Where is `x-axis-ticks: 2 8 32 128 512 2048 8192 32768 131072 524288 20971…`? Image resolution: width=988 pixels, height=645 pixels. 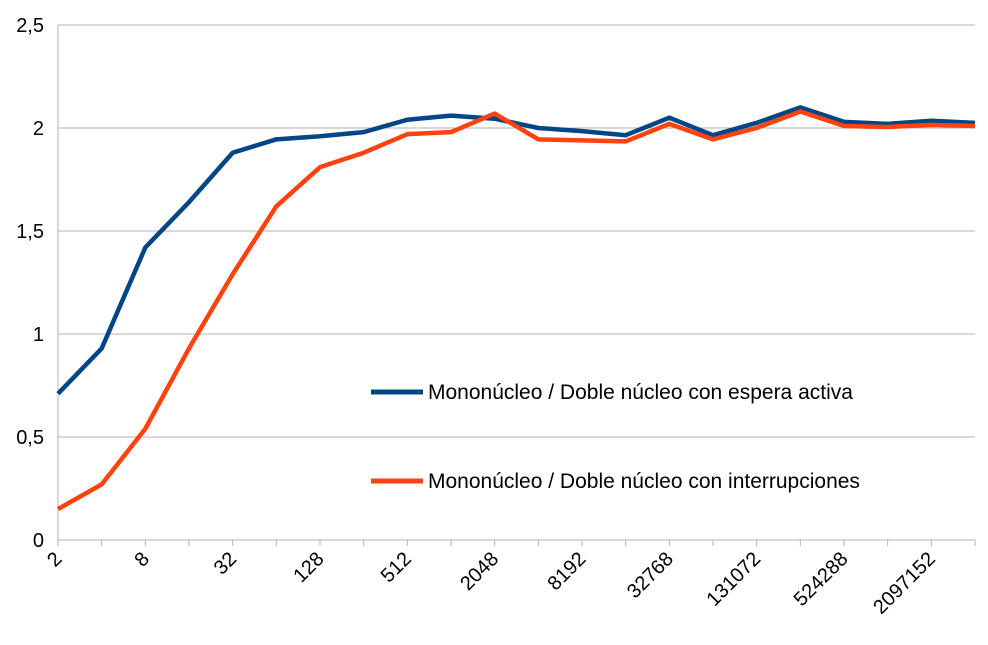
x-axis-ticks: 2 8 32 128 512 2048 8192 32768 131072 524288 20971… is located at coordinates (491, 583).